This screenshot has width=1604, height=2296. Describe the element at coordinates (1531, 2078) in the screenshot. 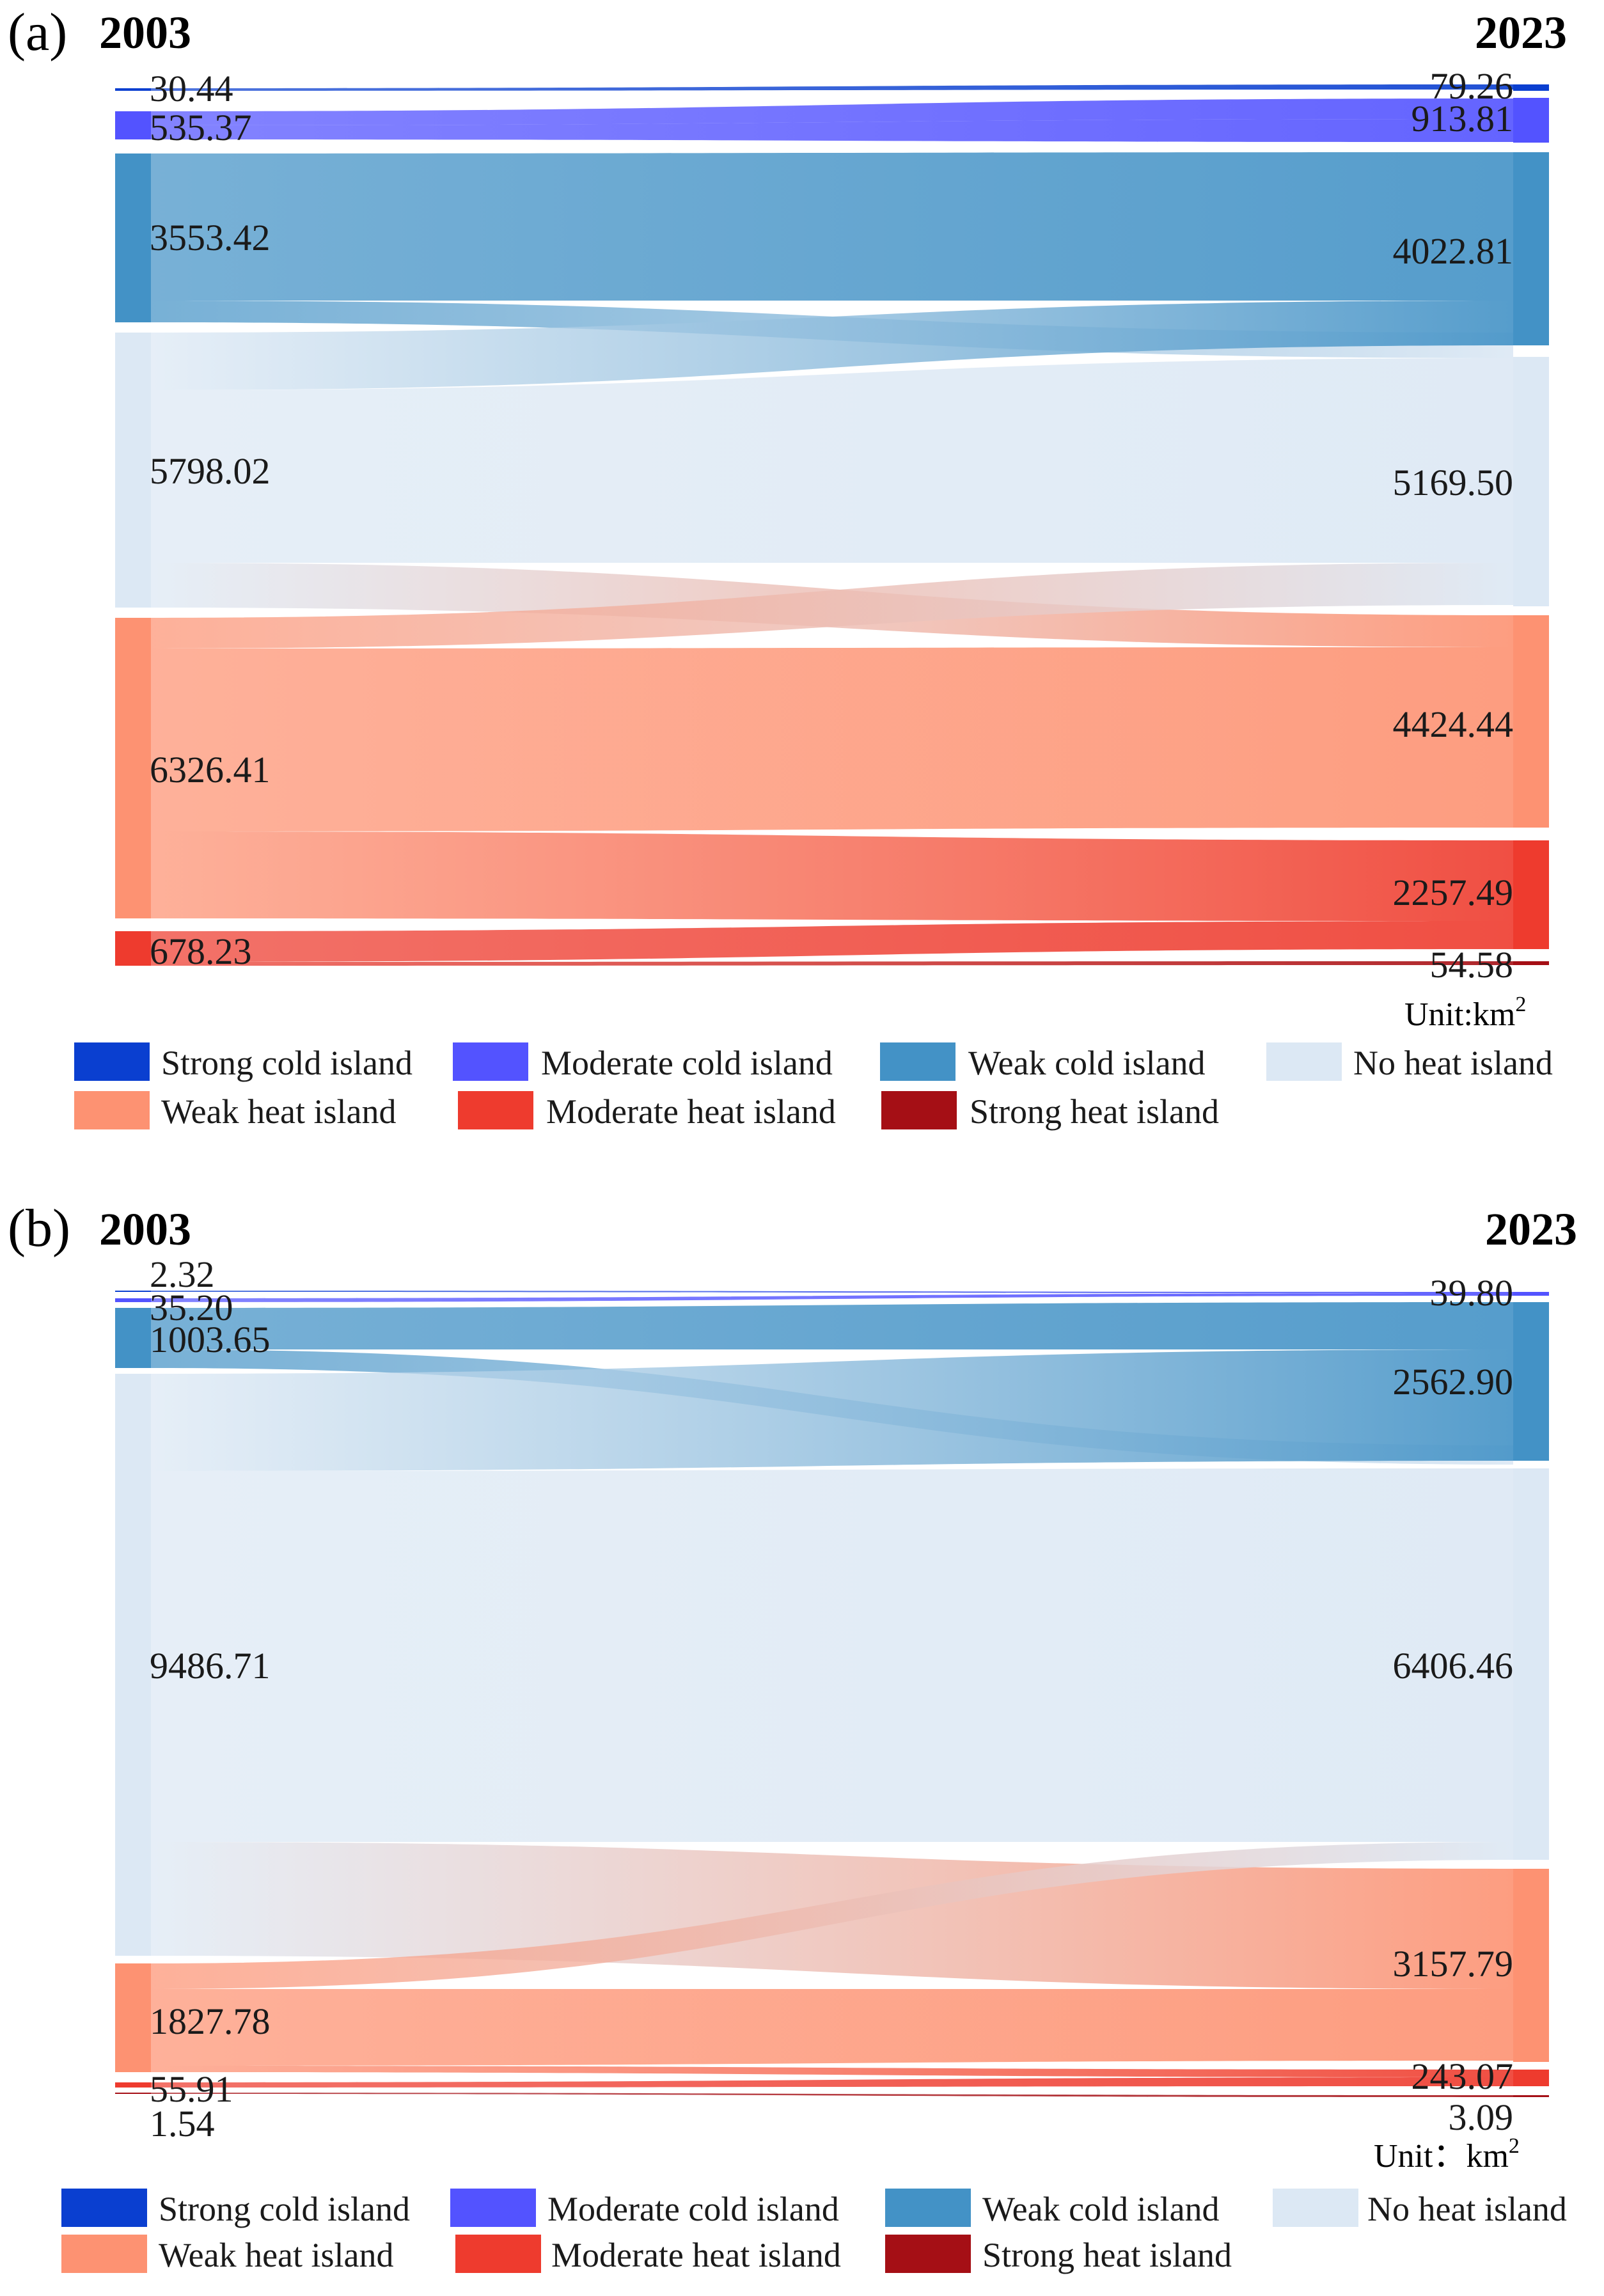

I see `node-b-right-moderate-heat` at that location.